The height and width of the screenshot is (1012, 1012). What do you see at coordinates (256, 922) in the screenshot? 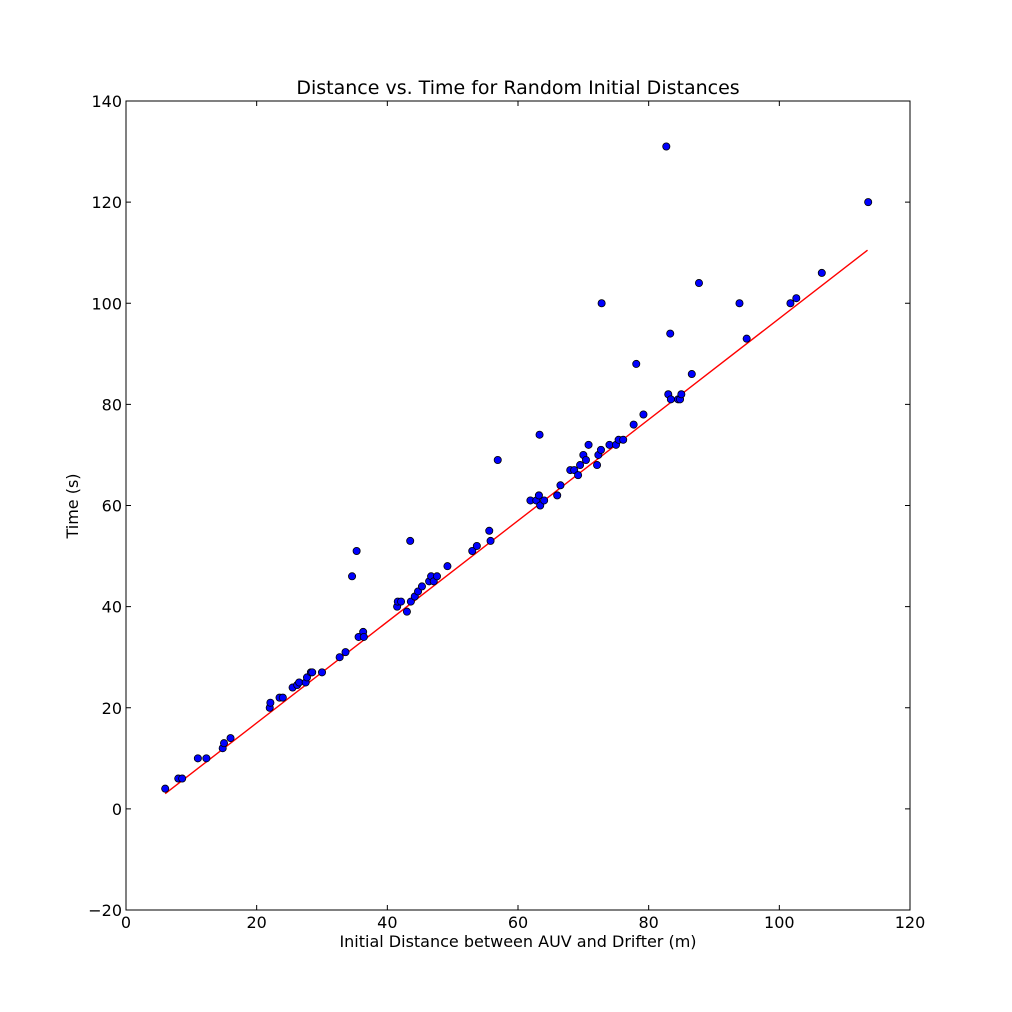
I see `x-tick-label: 20` at bounding box center [256, 922].